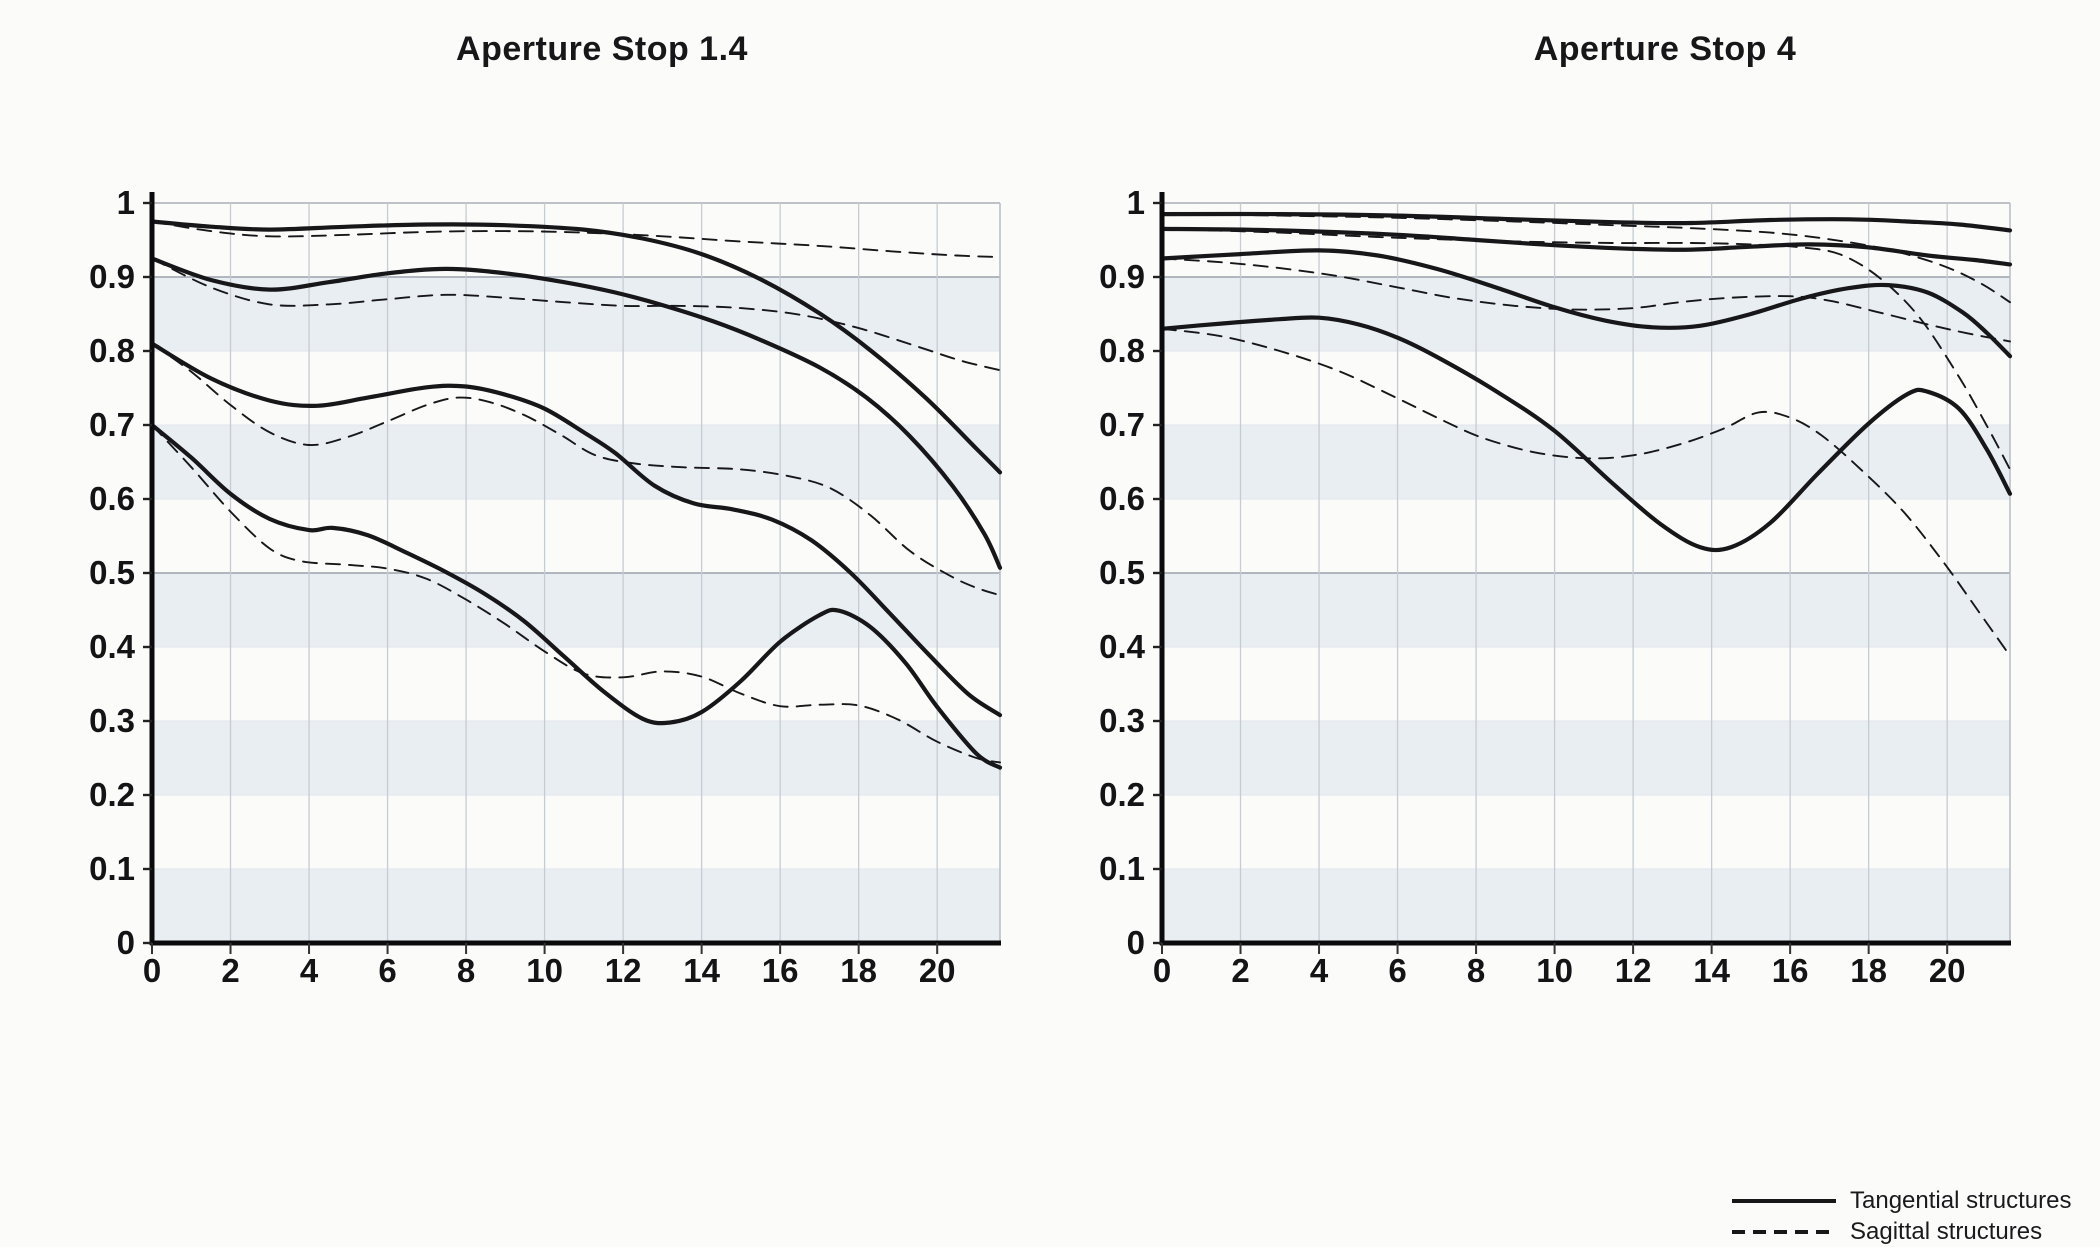 The width and height of the screenshot is (2100, 1247). What do you see at coordinates (1665, 49) in the screenshot?
I see `chart-title: Aperture Stop 4` at bounding box center [1665, 49].